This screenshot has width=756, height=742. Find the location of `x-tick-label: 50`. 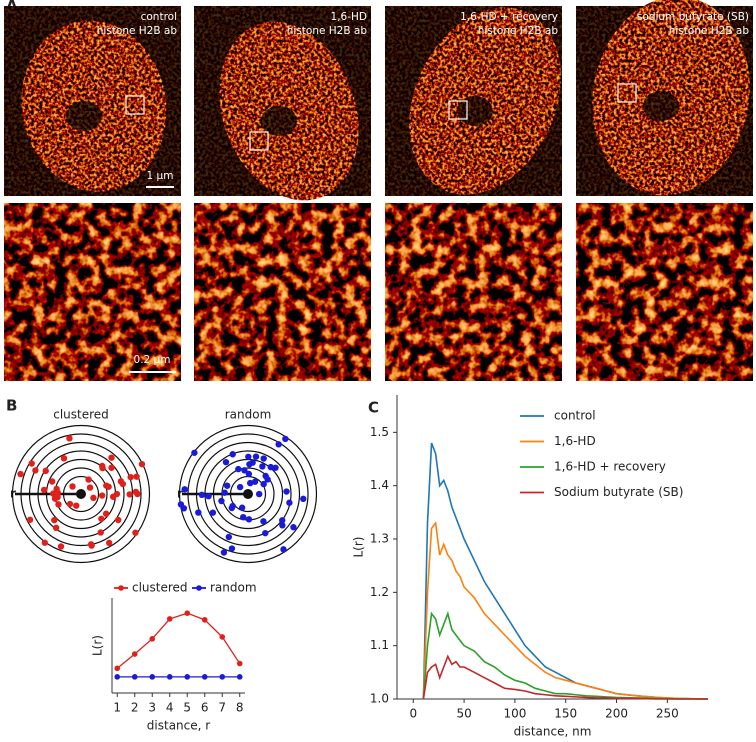

x-tick-label: 50 is located at coordinates (463, 714).